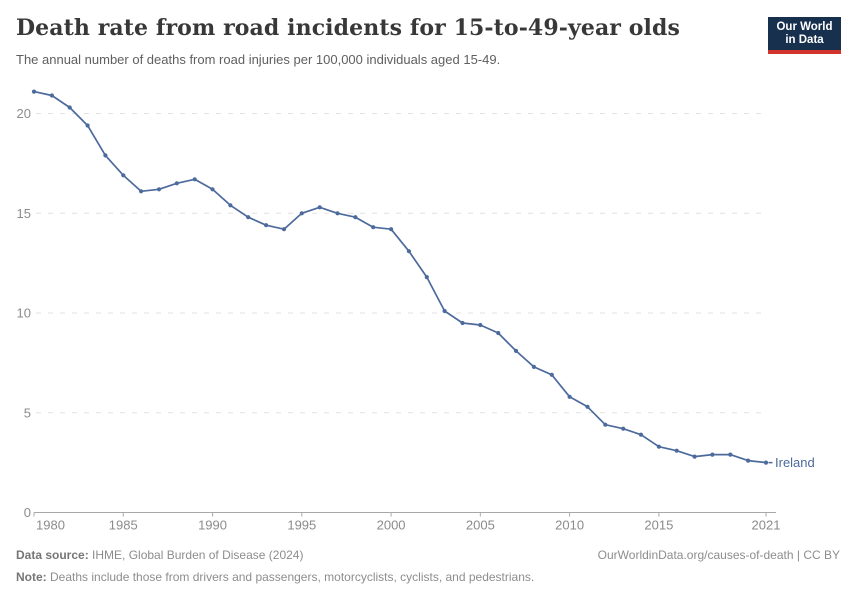  What do you see at coordinates (748, 460) in the screenshot?
I see `data-point-2020` at bounding box center [748, 460].